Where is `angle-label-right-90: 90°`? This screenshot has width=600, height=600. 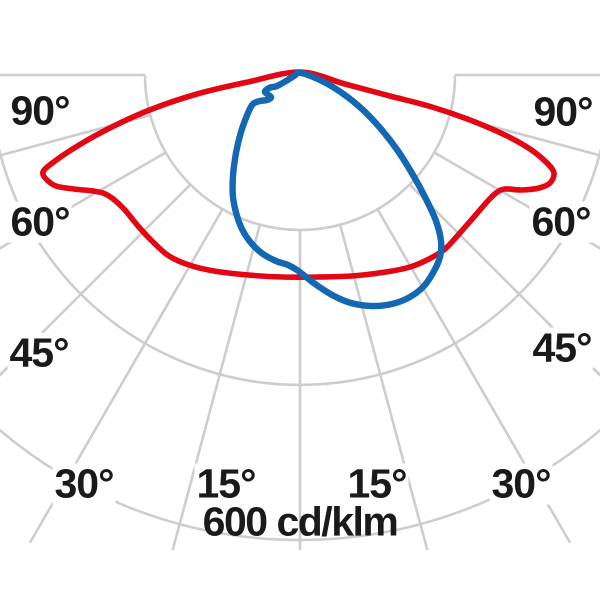 angle-label-right-90: 90° is located at coordinates (563, 111).